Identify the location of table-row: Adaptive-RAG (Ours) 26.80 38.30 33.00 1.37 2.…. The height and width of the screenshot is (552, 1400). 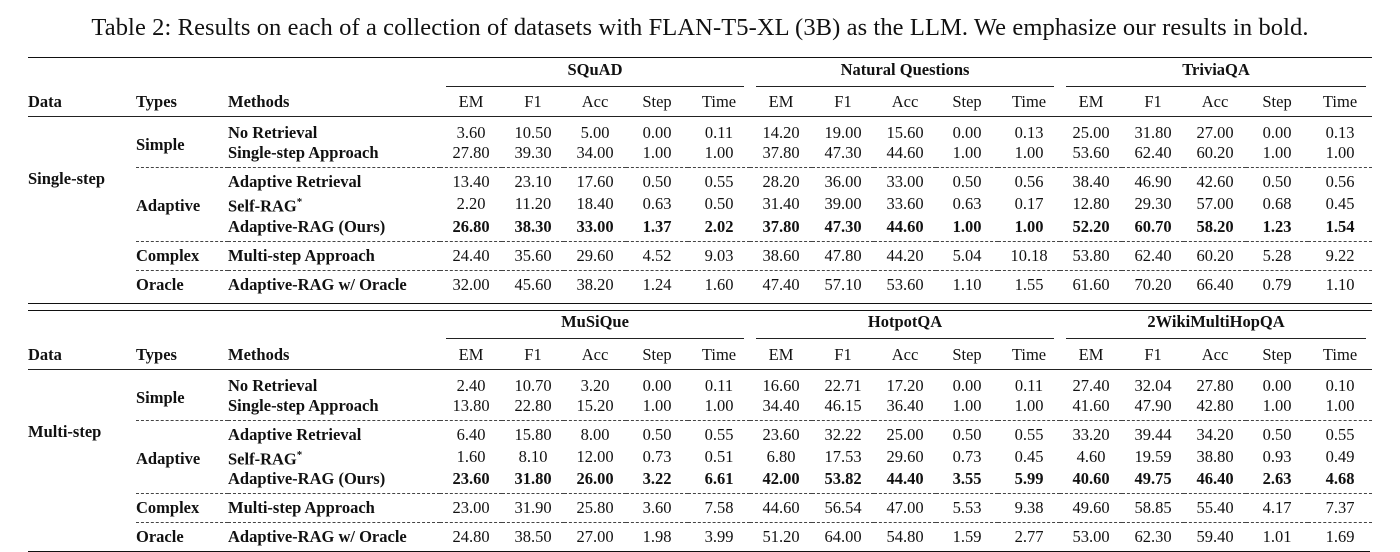
(700, 229).